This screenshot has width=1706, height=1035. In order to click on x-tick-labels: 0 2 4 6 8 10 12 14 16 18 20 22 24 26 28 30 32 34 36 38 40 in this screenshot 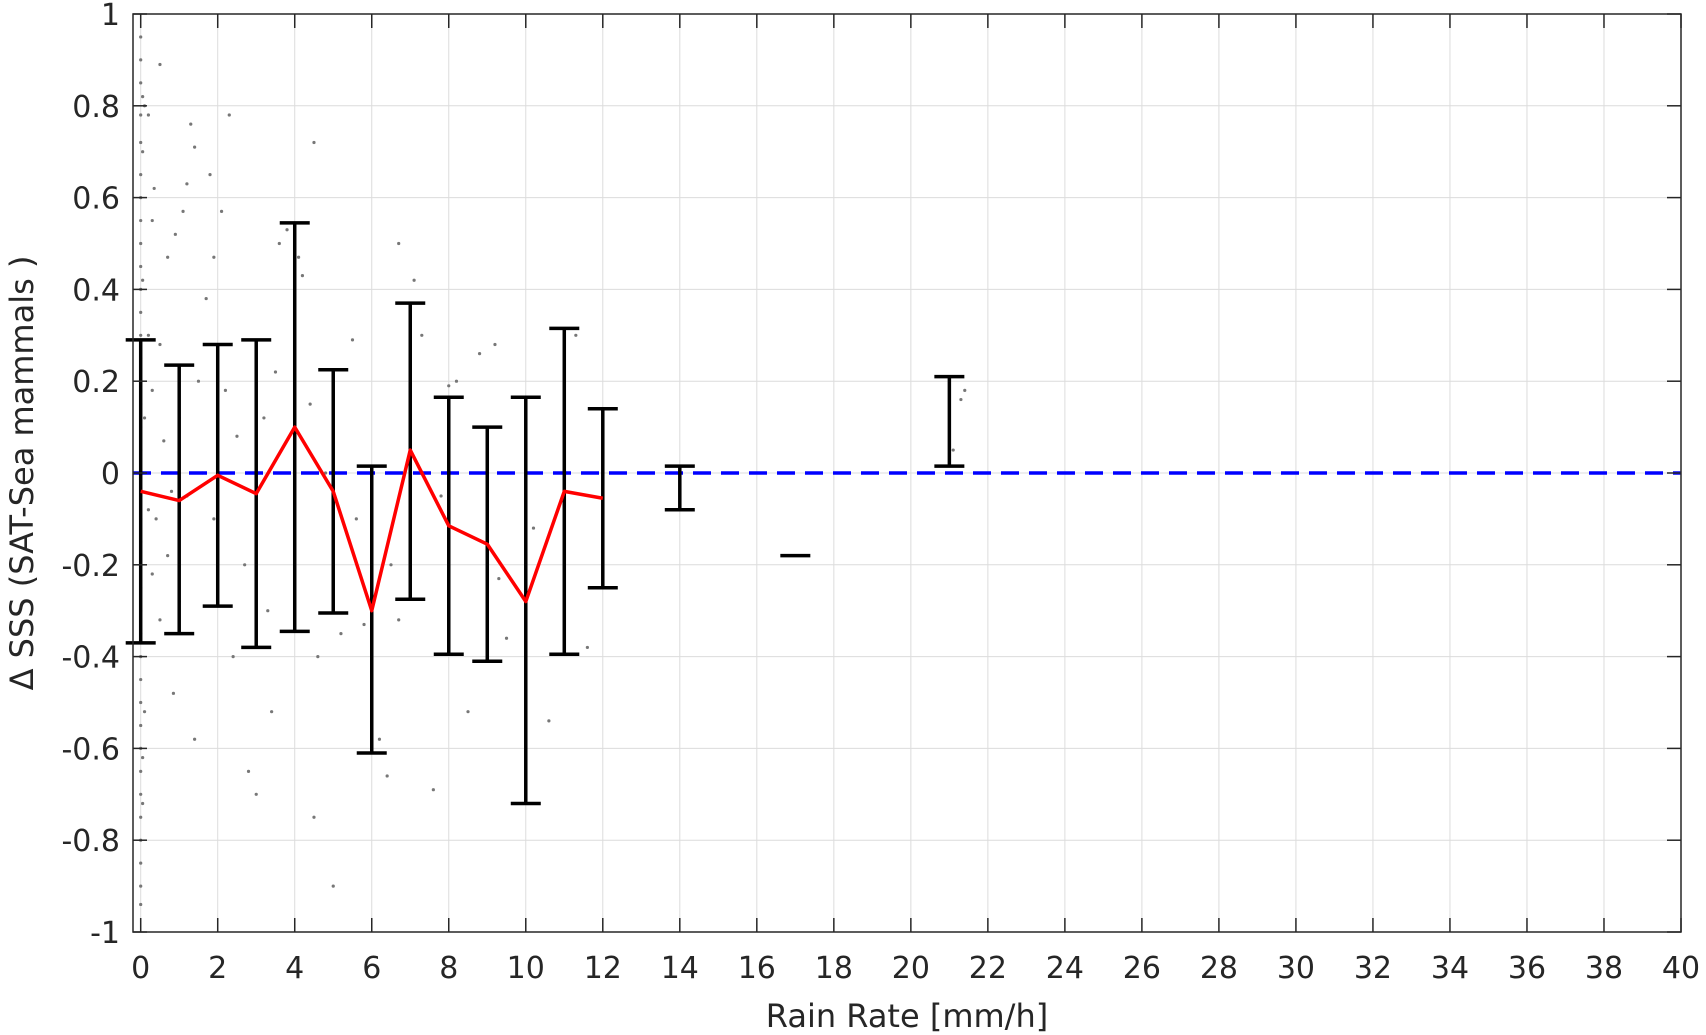, I will do `click(915, 968)`.